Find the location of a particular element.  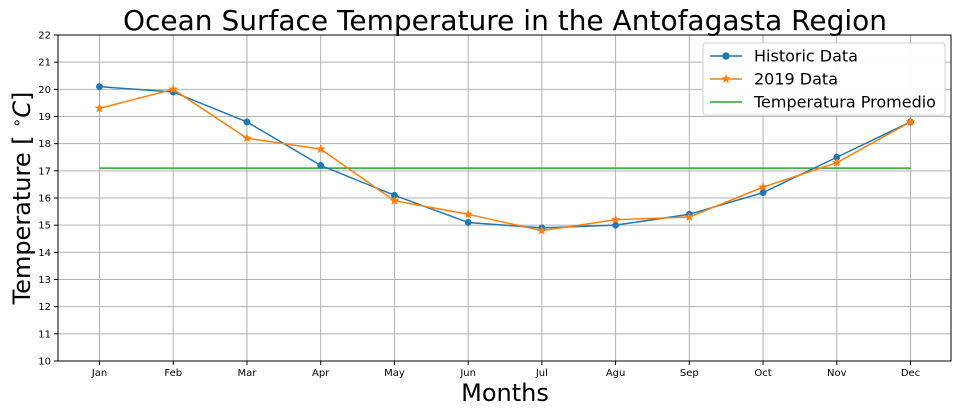

x-tick-label: Jan is located at coordinates (99, 373).